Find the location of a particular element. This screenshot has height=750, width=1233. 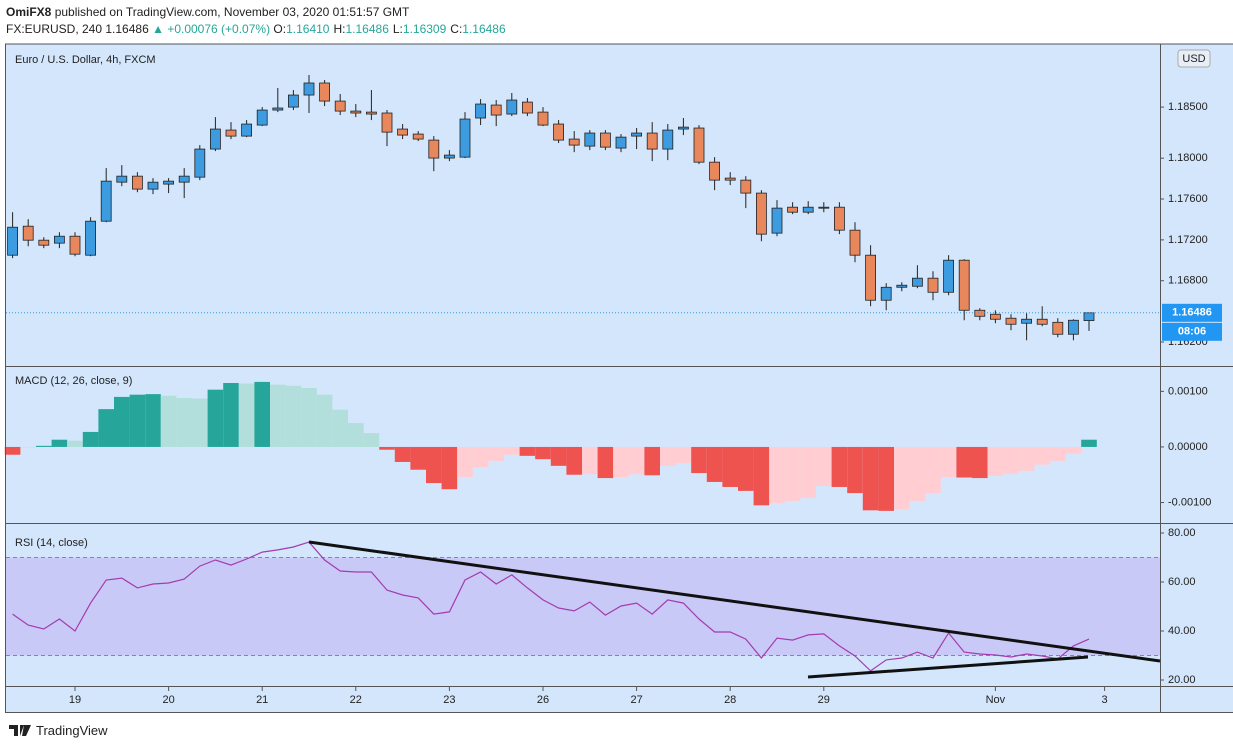

countdown: 08:06 is located at coordinates (1192, 332).